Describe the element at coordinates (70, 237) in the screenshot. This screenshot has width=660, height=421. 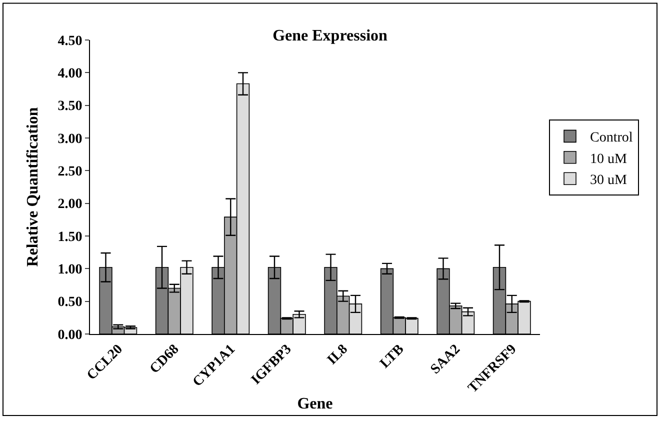
I see `y-tick-label: 1.50` at that location.